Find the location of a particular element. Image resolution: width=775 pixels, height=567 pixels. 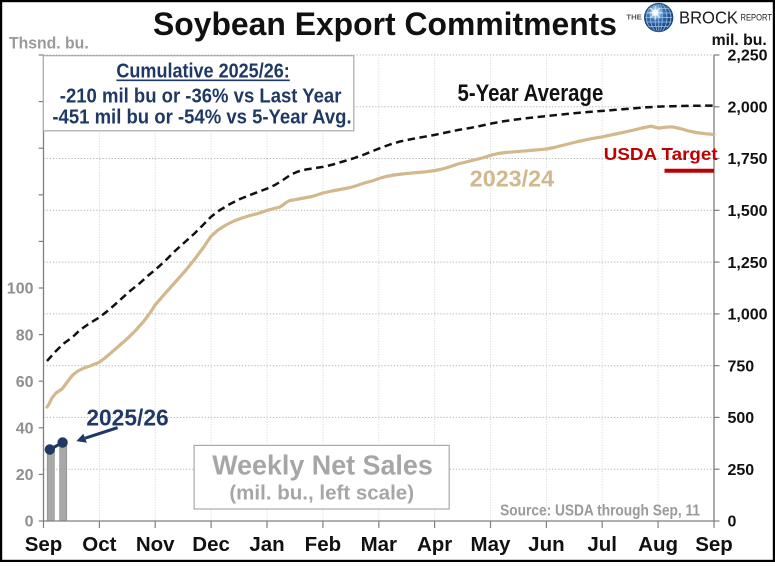

svg-text: 2,250 is located at coordinates (748, 56).